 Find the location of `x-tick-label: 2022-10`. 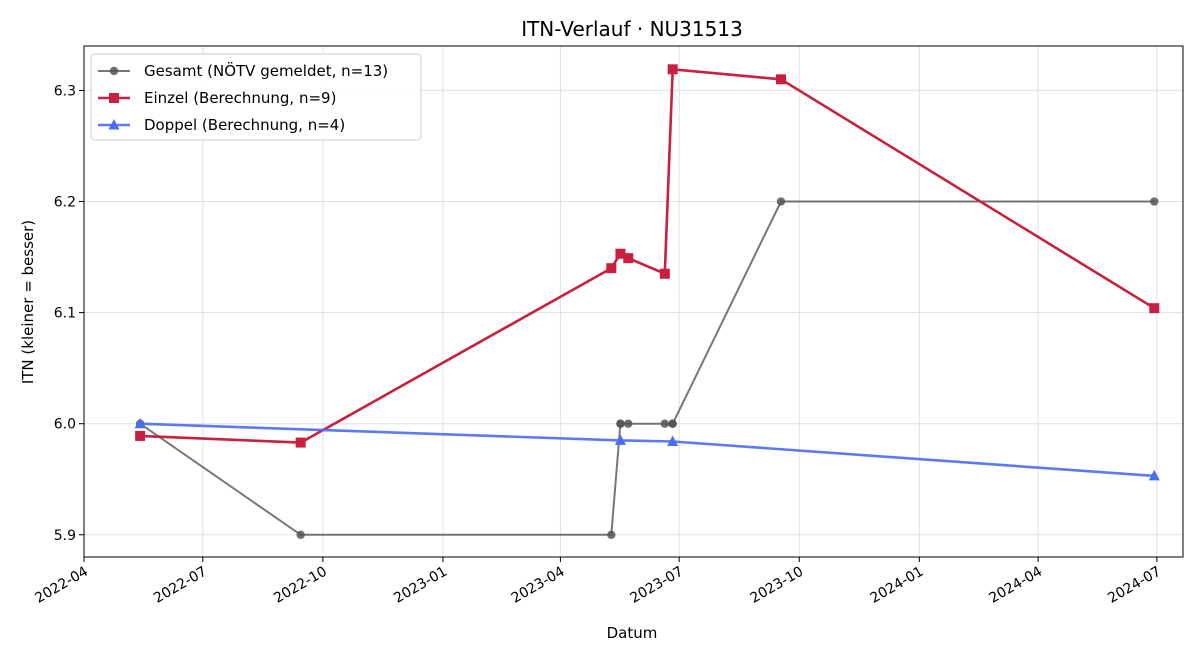

x-tick-label: 2022-10 is located at coordinates (300, 585).